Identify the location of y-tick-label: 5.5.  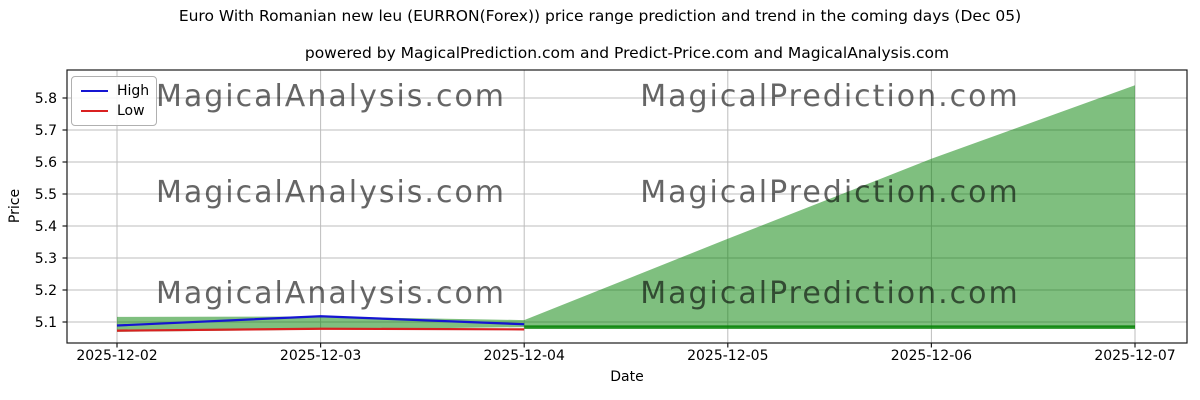
(46, 195).